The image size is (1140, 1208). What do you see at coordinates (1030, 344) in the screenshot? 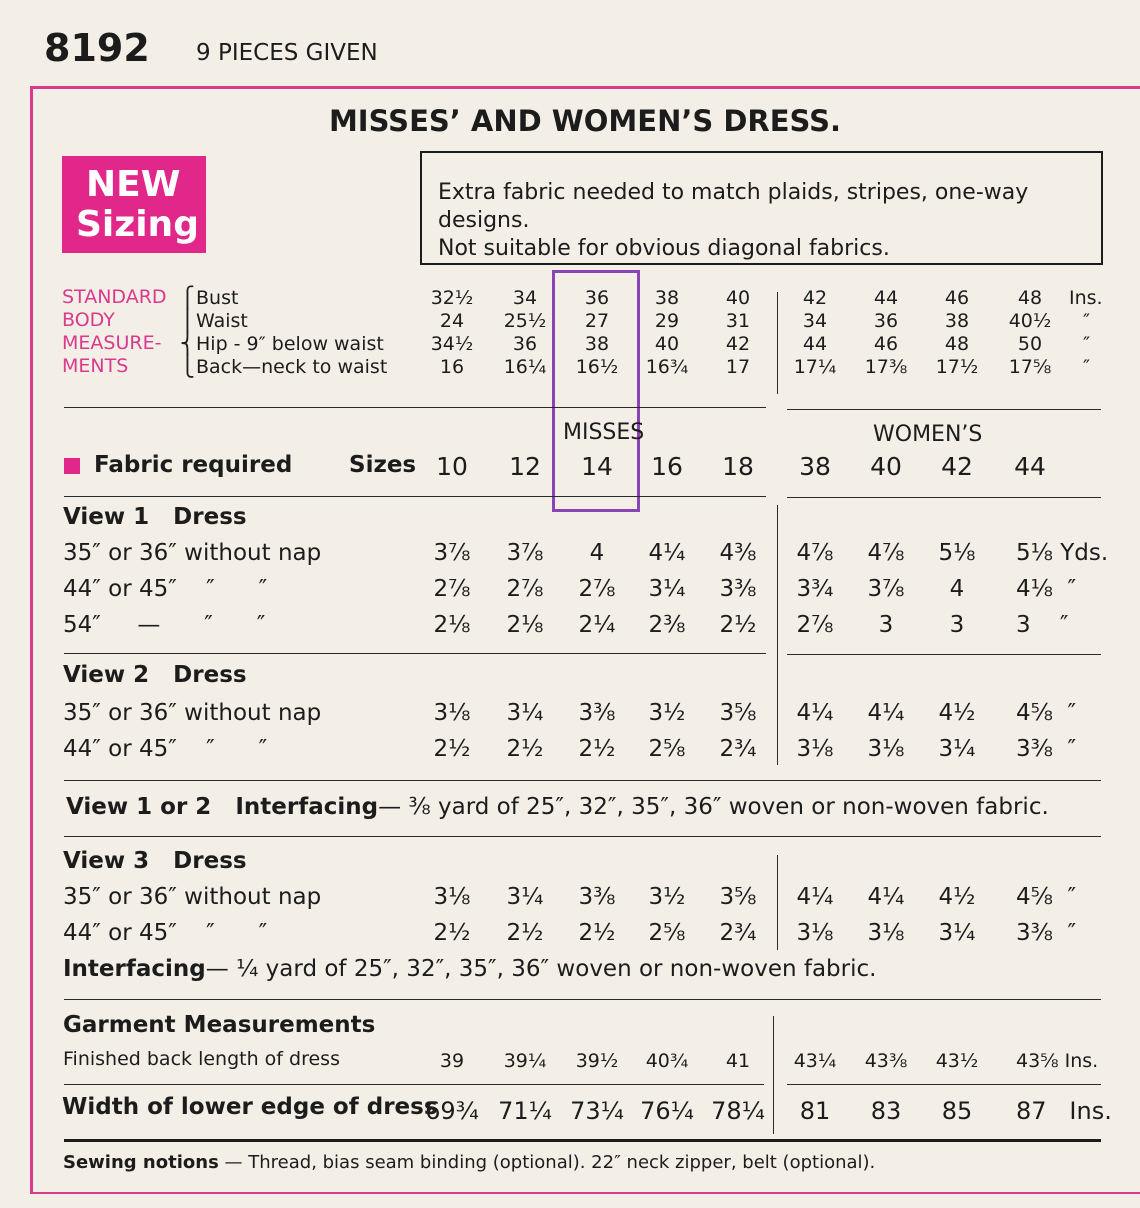
I see `body-meas-value: 50` at bounding box center [1030, 344].